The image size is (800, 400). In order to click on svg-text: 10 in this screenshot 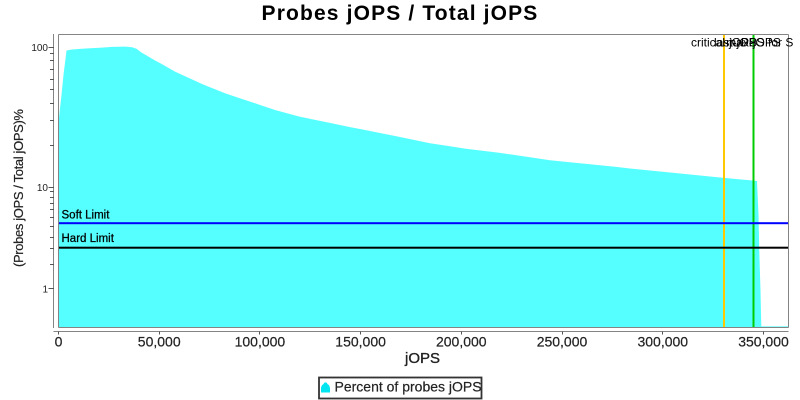, I will do `click(43, 188)`.